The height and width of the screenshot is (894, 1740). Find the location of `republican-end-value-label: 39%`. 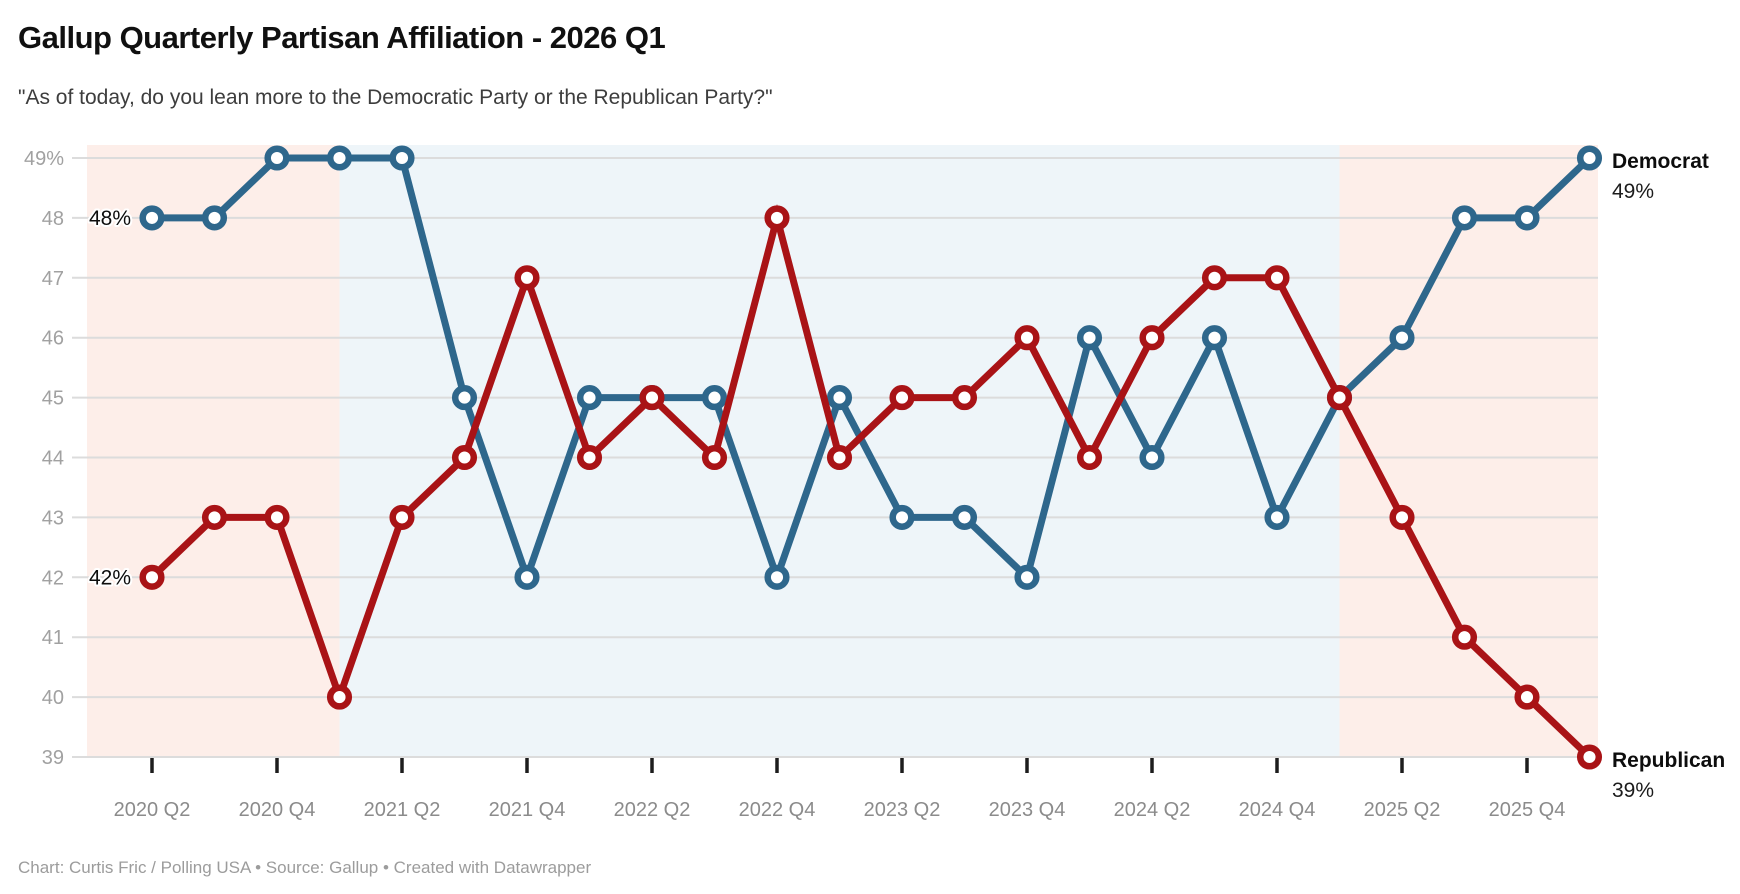

republican-end-value-label: 39% is located at coordinates (1633, 790).